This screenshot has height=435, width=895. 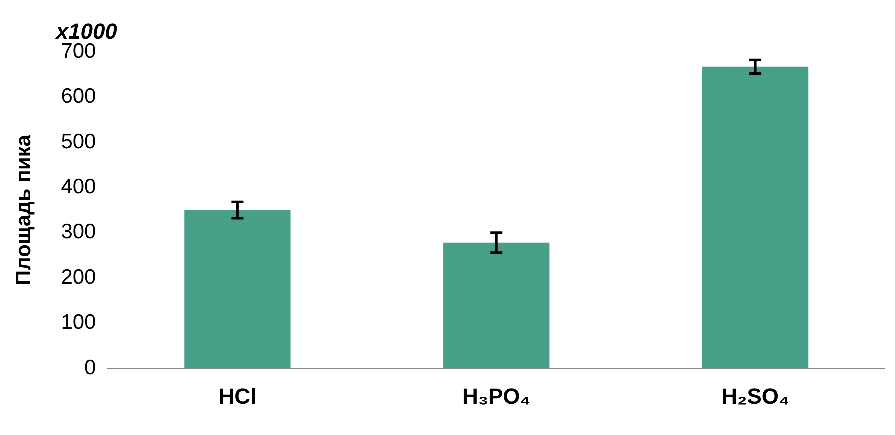 What do you see at coordinates (496, 396) in the screenshot?
I see `x-tick-label: H₃PO₄` at bounding box center [496, 396].